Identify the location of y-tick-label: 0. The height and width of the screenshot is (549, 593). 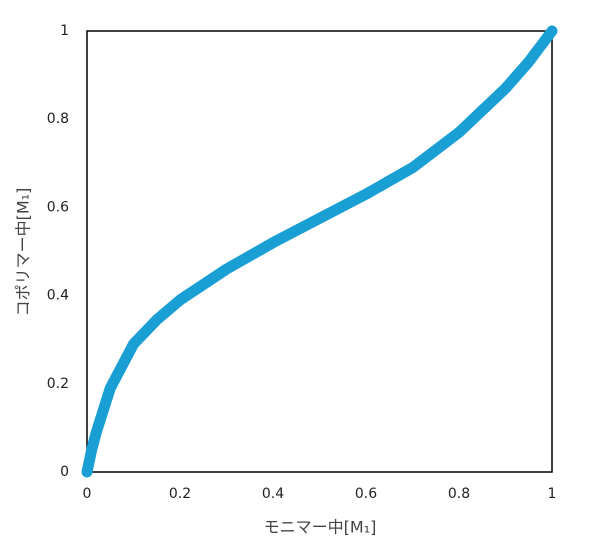
(64, 472).